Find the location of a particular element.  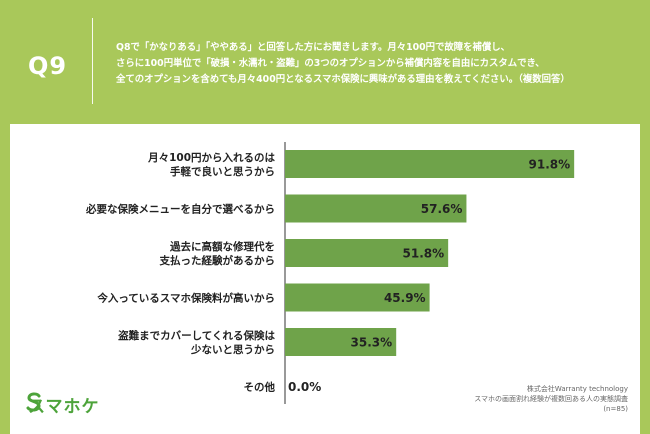

category-label: 手軽で良いと思うから is located at coordinates (222, 171).